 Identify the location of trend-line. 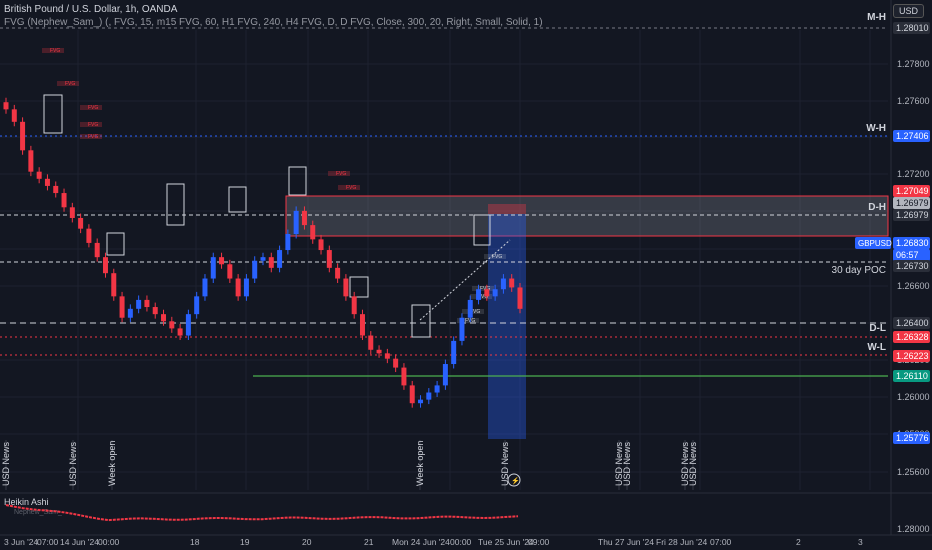
(465, 280).